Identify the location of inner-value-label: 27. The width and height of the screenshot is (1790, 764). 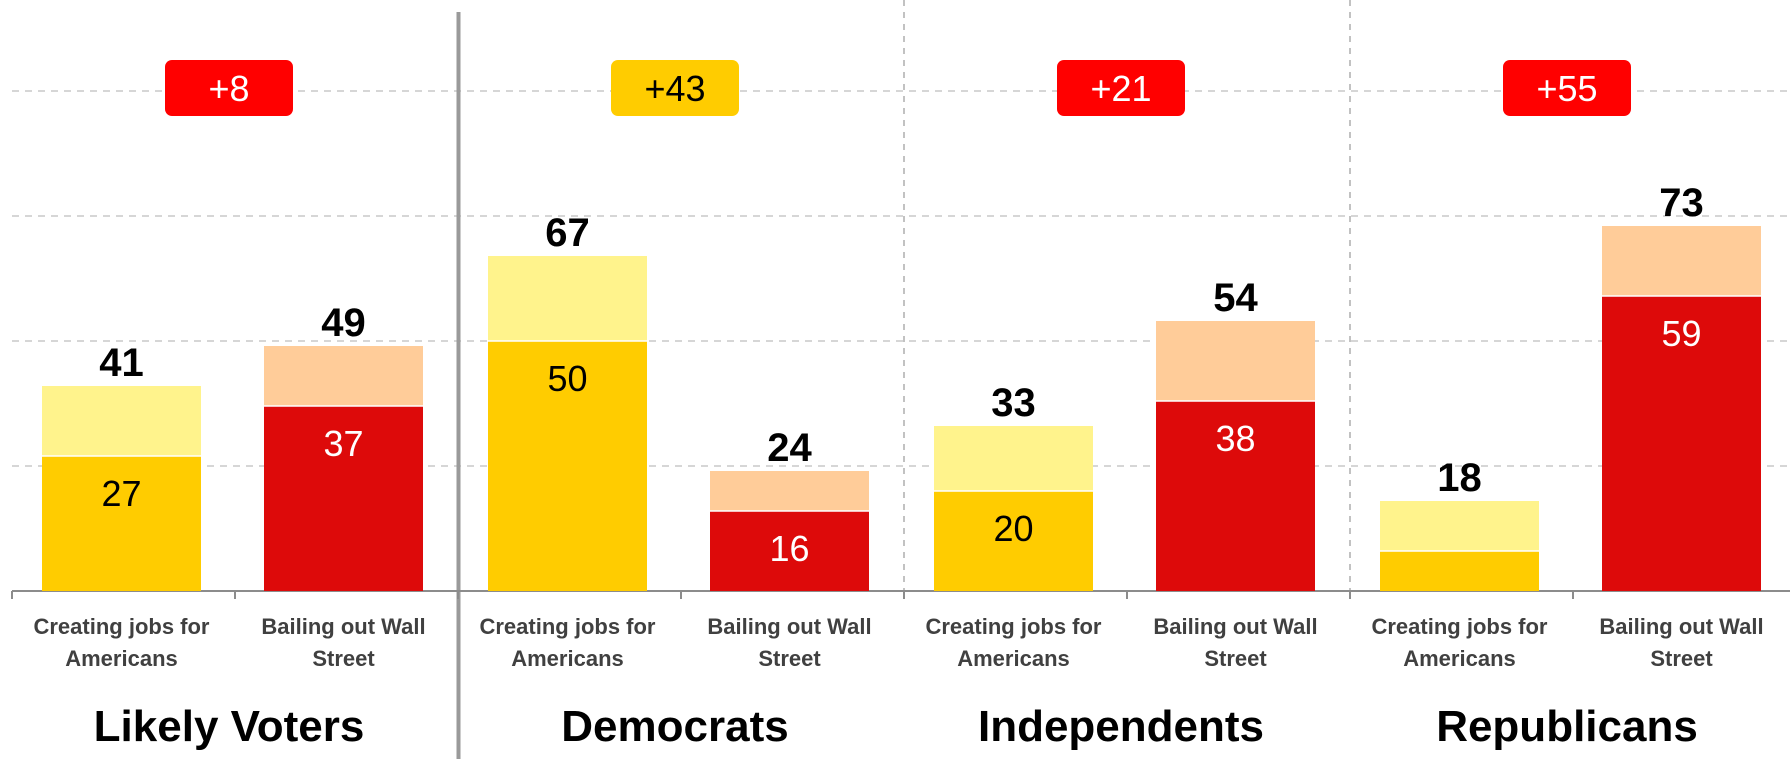
(121, 493).